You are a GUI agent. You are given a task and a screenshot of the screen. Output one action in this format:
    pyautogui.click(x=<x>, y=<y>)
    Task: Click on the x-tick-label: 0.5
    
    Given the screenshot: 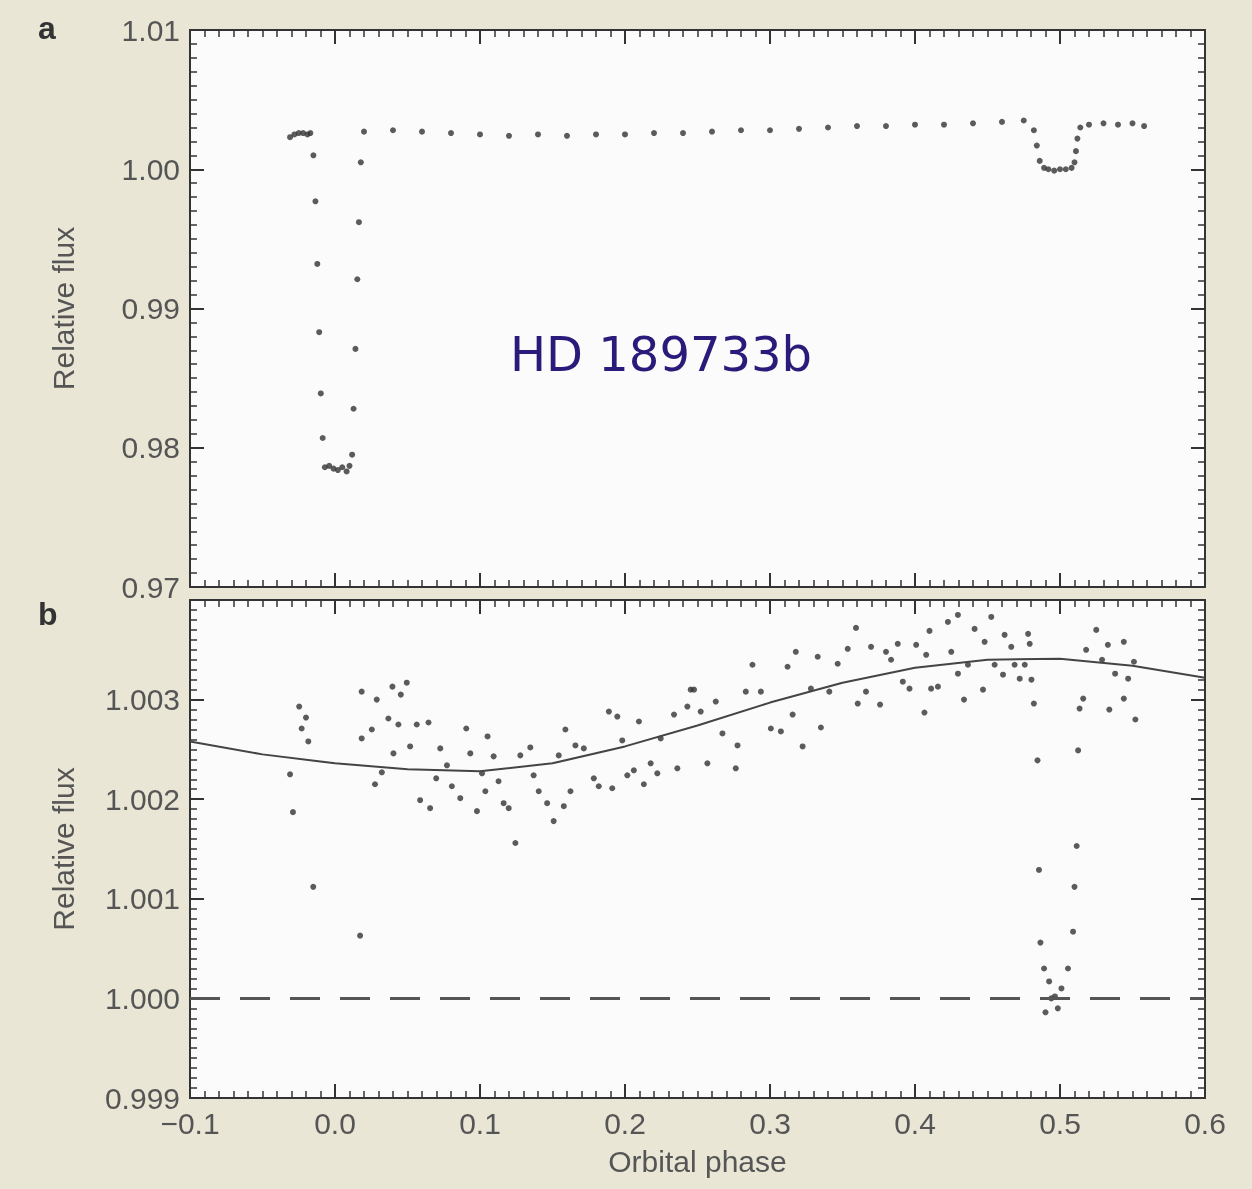 What is the action you would take?
    pyautogui.click(x=1060, y=1123)
    